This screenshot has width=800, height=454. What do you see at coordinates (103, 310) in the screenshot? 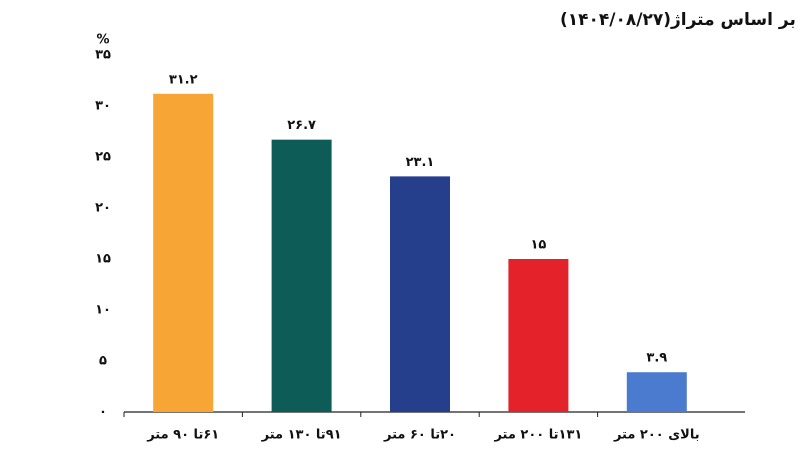
I see `y-tick-label: ۱۰` at bounding box center [103, 310].